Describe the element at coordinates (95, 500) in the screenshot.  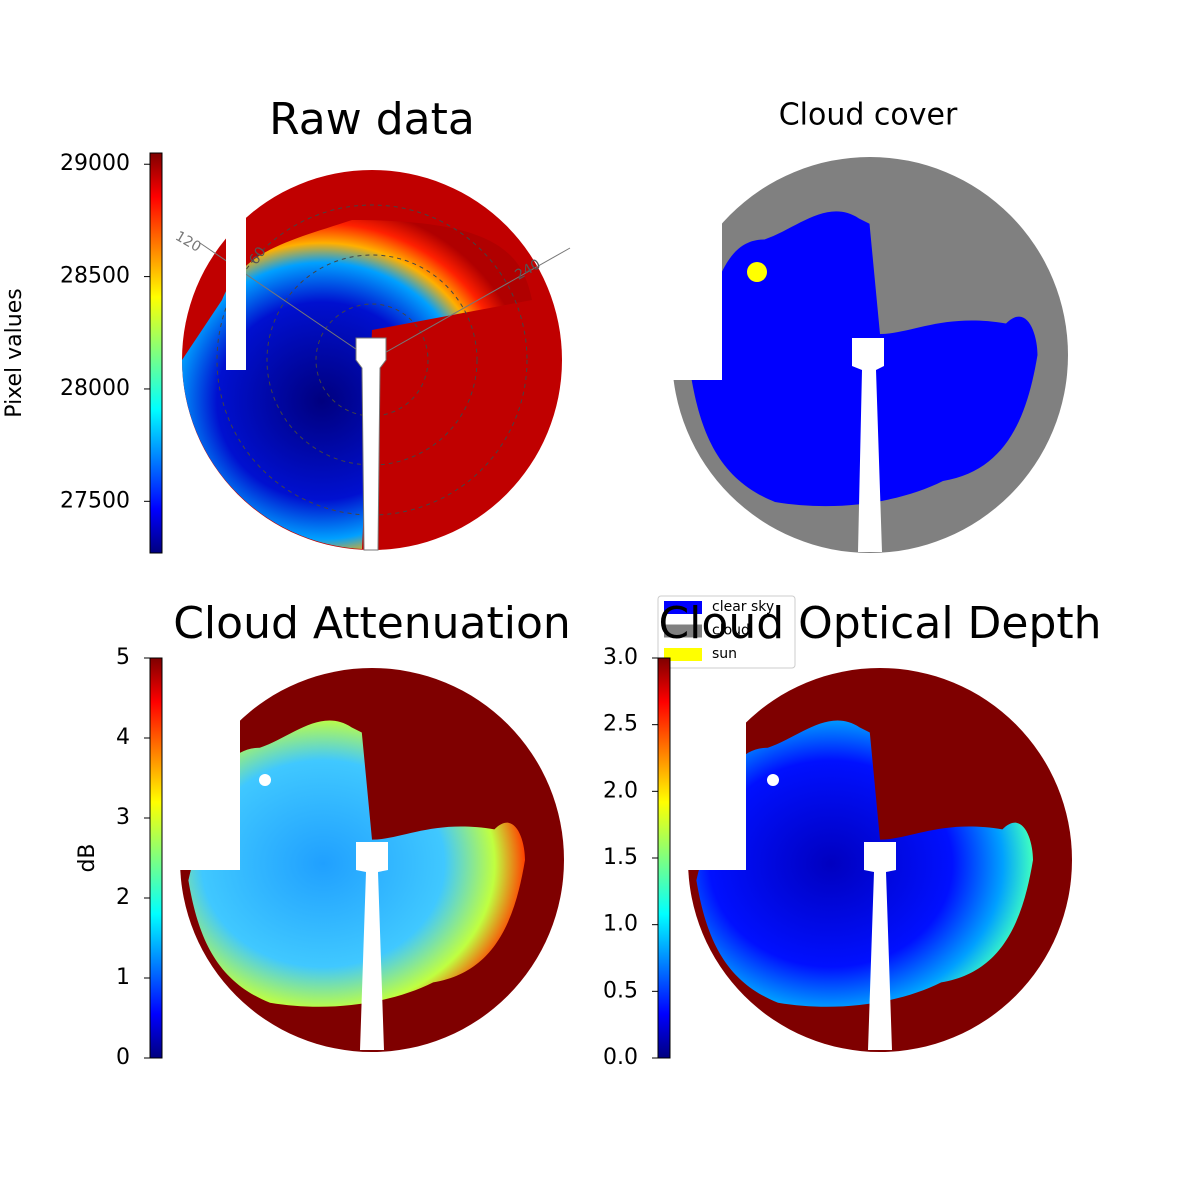
I see `tick-label: 27500` at that location.